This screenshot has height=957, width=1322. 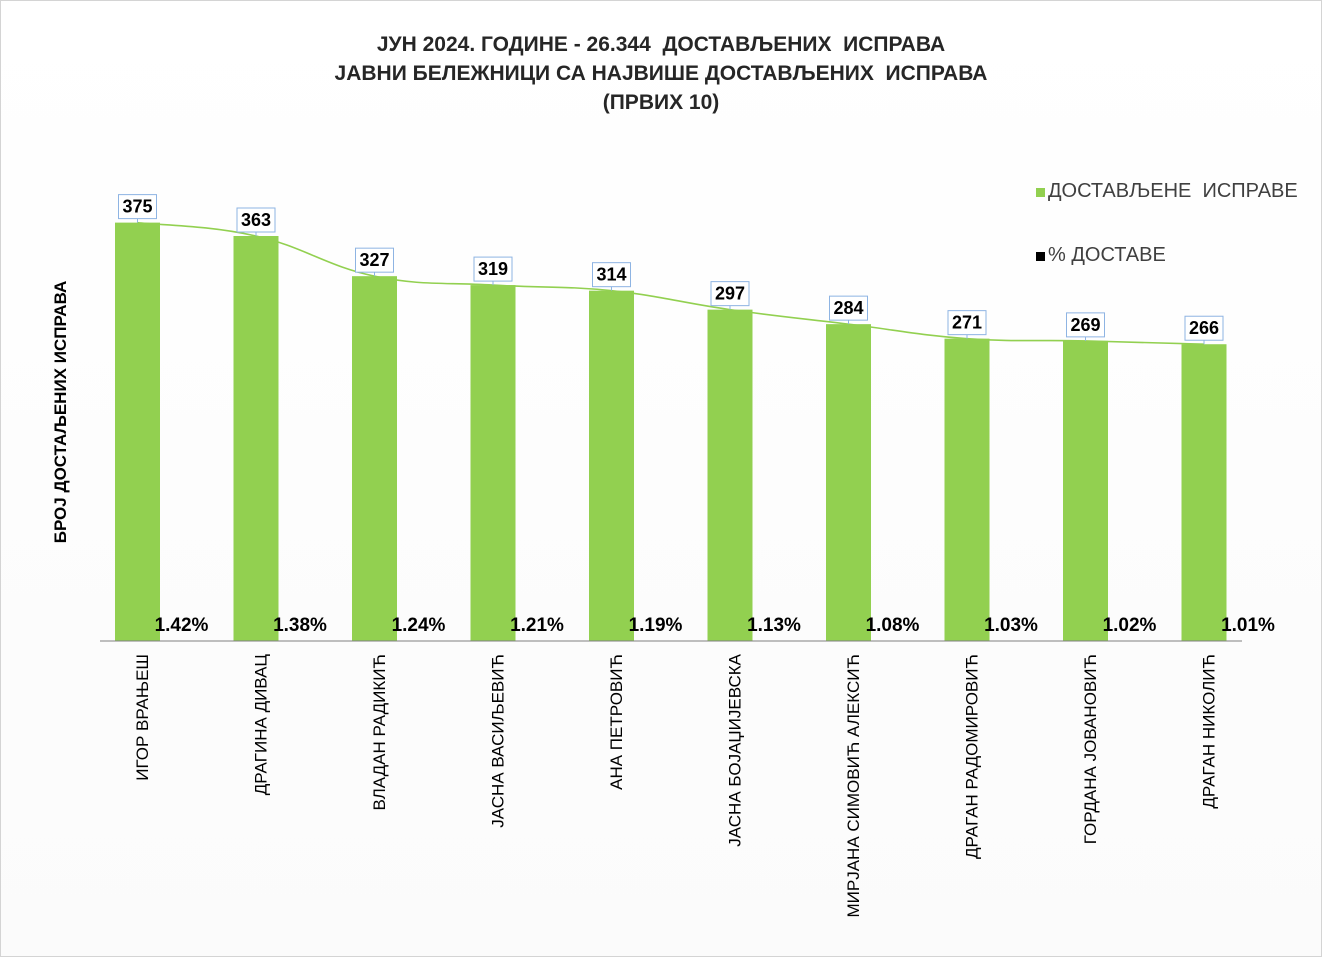 What do you see at coordinates (1090, 749) in the screenshot?
I see `category-label-9: ГОРДАНА ЈОВАНОВИЋ` at bounding box center [1090, 749].